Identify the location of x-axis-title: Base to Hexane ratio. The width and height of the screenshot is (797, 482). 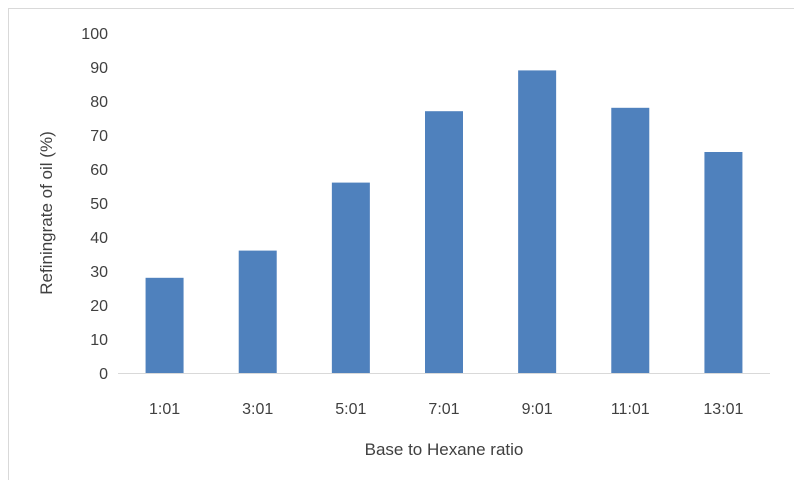
(444, 449).